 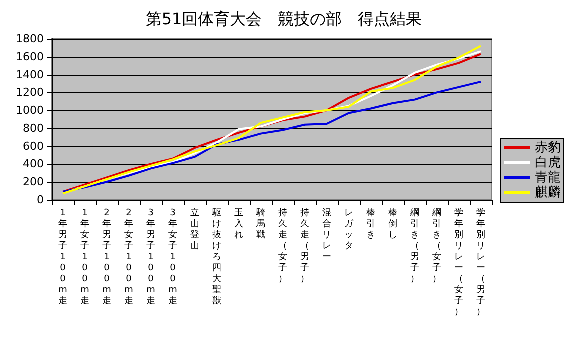 What do you see at coordinates (40, 200) in the screenshot?
I see `y-tick-label: 0` at bounding box center [40, 200].